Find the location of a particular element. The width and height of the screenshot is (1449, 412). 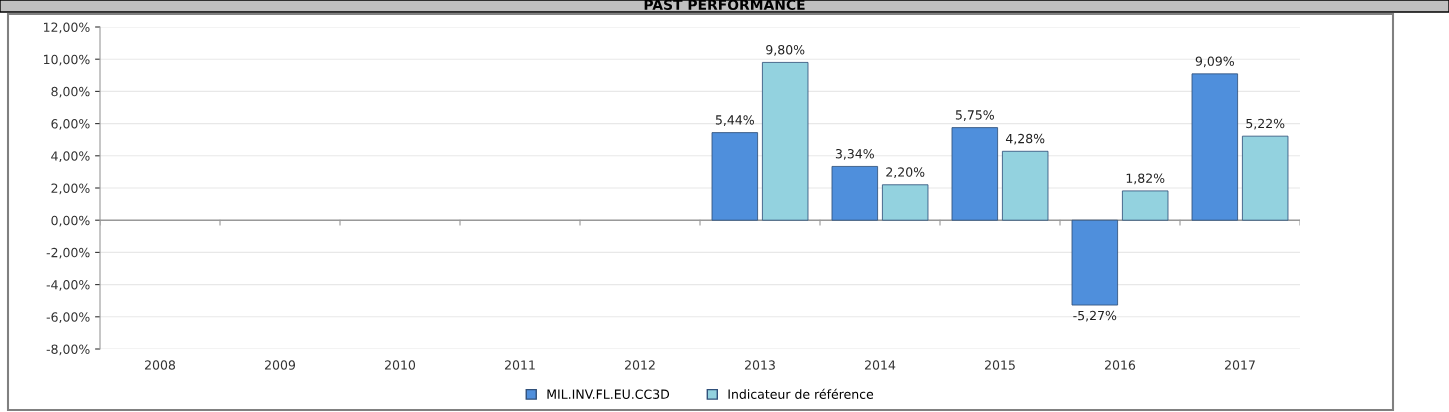

data-label: 2,20% is located at coordinates (905, 173).